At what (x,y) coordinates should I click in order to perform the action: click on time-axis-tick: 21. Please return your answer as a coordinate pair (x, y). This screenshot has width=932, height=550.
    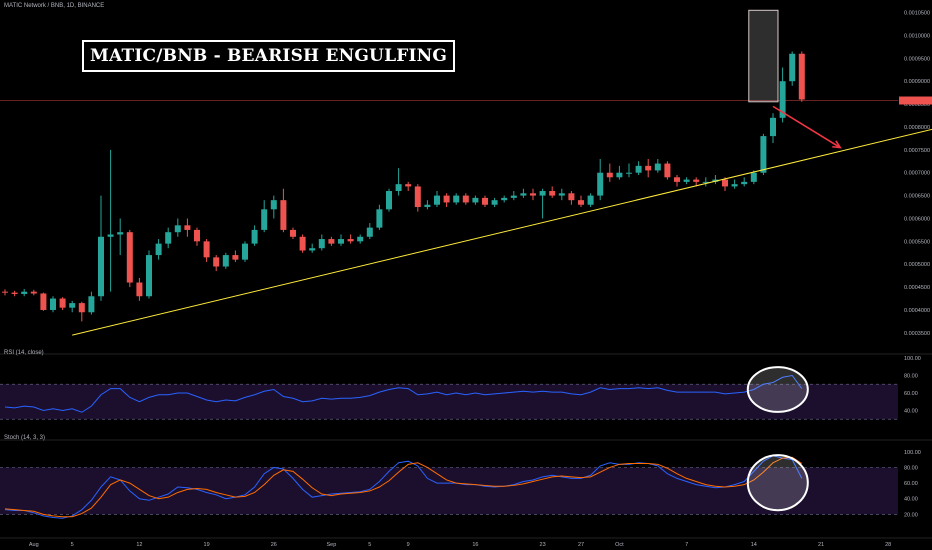
    Looking at the image, I should click on (821, 545).